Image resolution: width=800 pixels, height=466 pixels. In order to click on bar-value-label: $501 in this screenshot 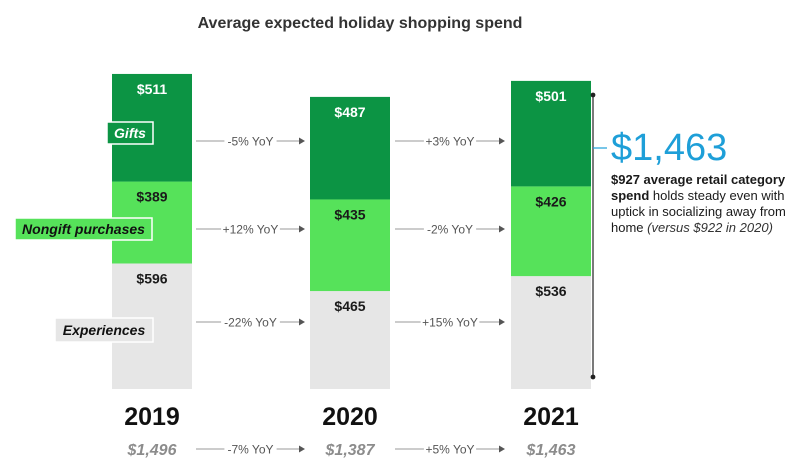, I will do `click(550, 96)`.